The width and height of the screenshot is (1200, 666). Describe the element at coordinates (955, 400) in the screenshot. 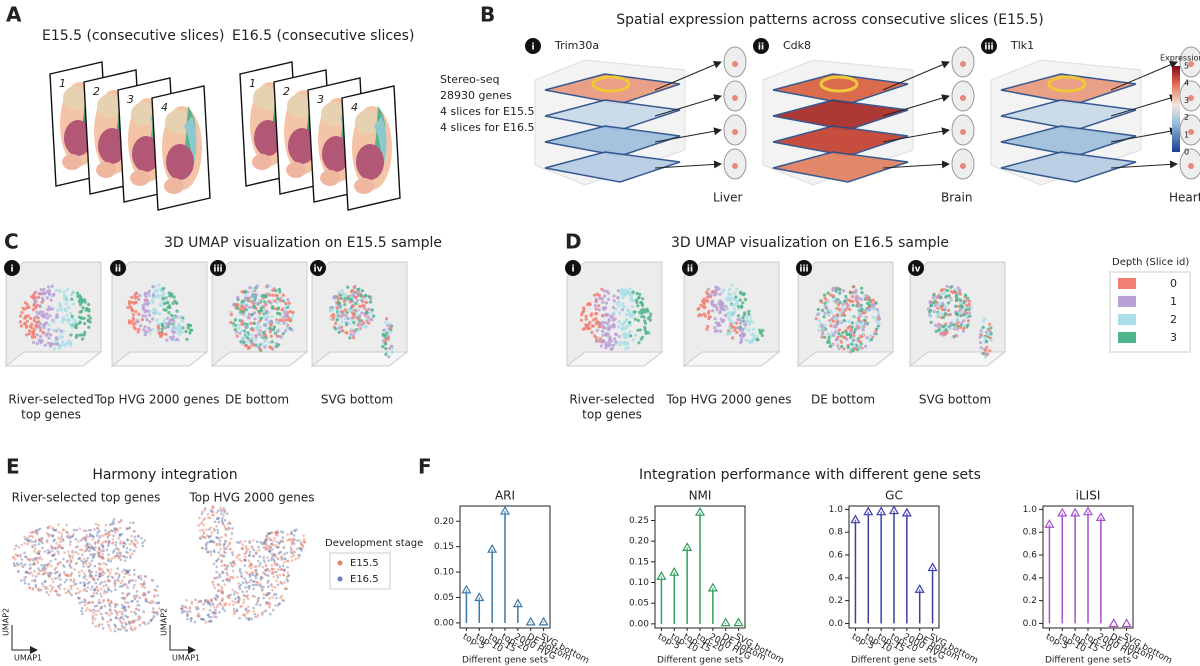

I see `umap-label: SVG bottom` at that location.